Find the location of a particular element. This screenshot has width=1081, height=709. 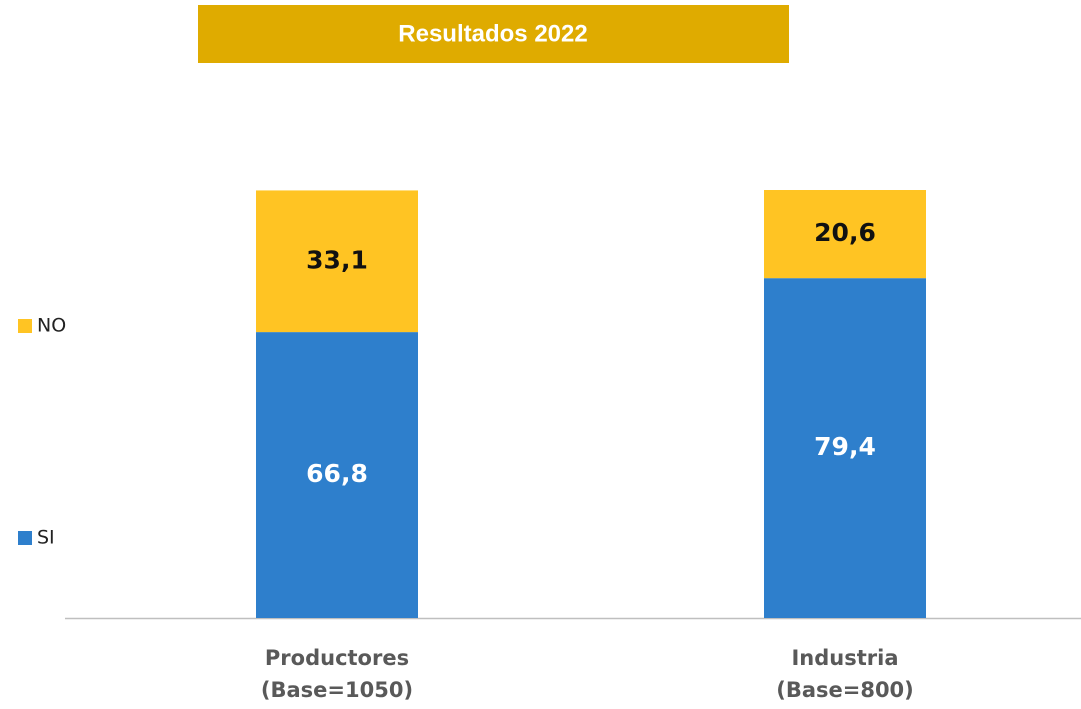

x-tick-label: (Base=800) is located at coordinates (845, 690).